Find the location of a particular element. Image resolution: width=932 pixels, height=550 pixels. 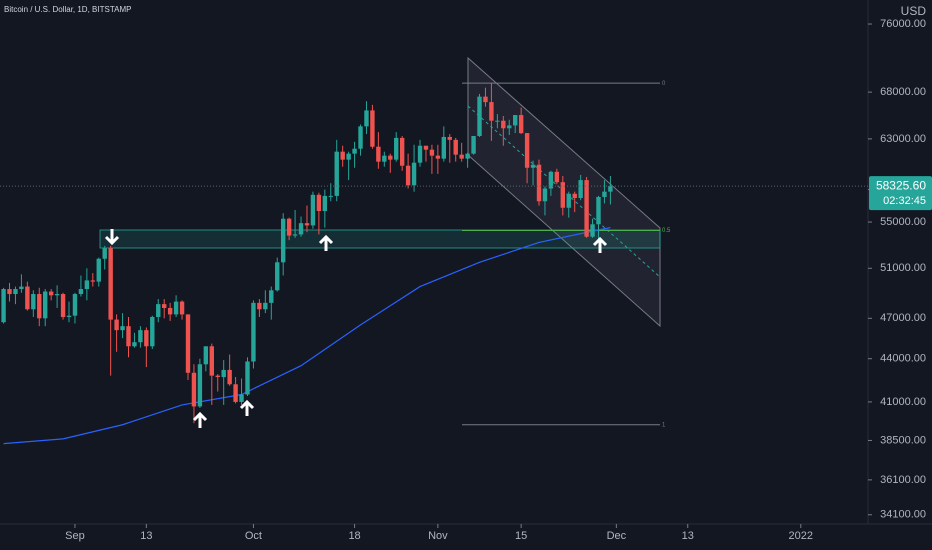

down-arrow is located at coordinates (112, 237).